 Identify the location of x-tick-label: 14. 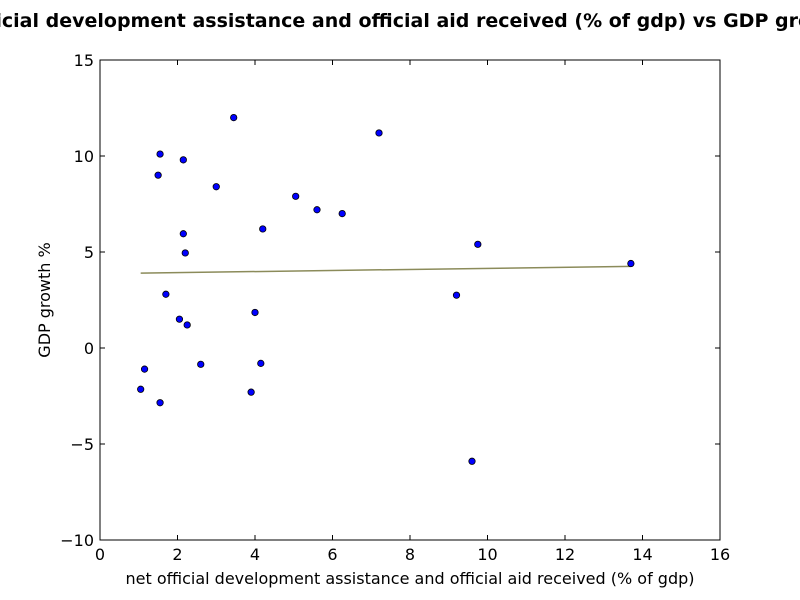
(642, 554).